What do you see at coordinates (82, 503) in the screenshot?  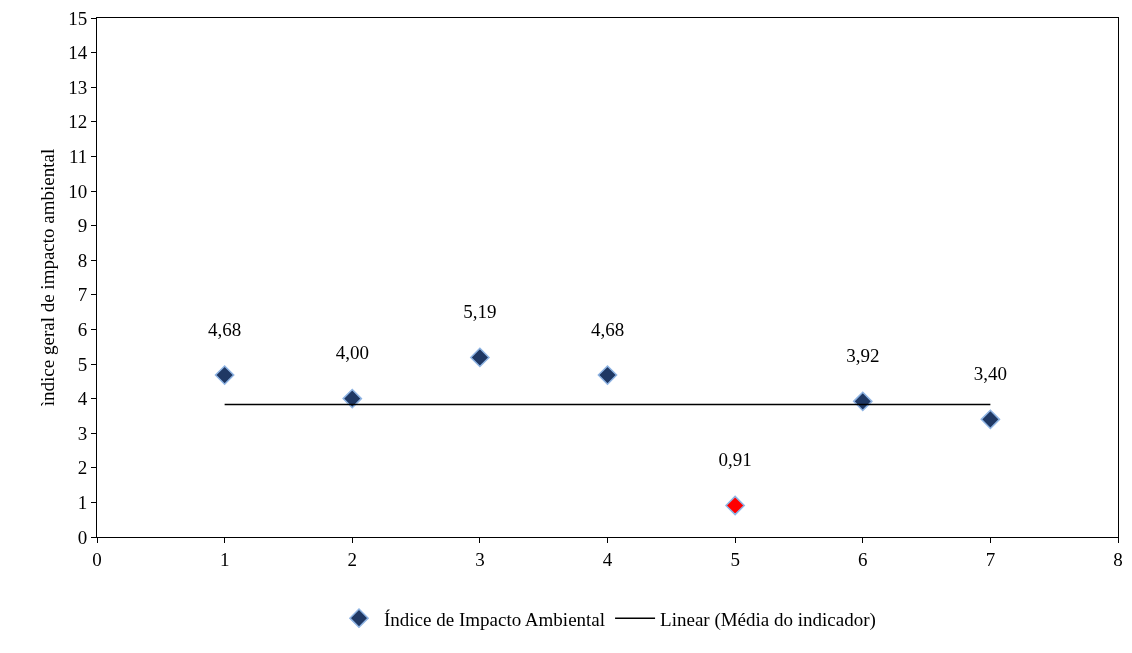 I see `y-tick-label: 1` at bounding box center [82, 503].